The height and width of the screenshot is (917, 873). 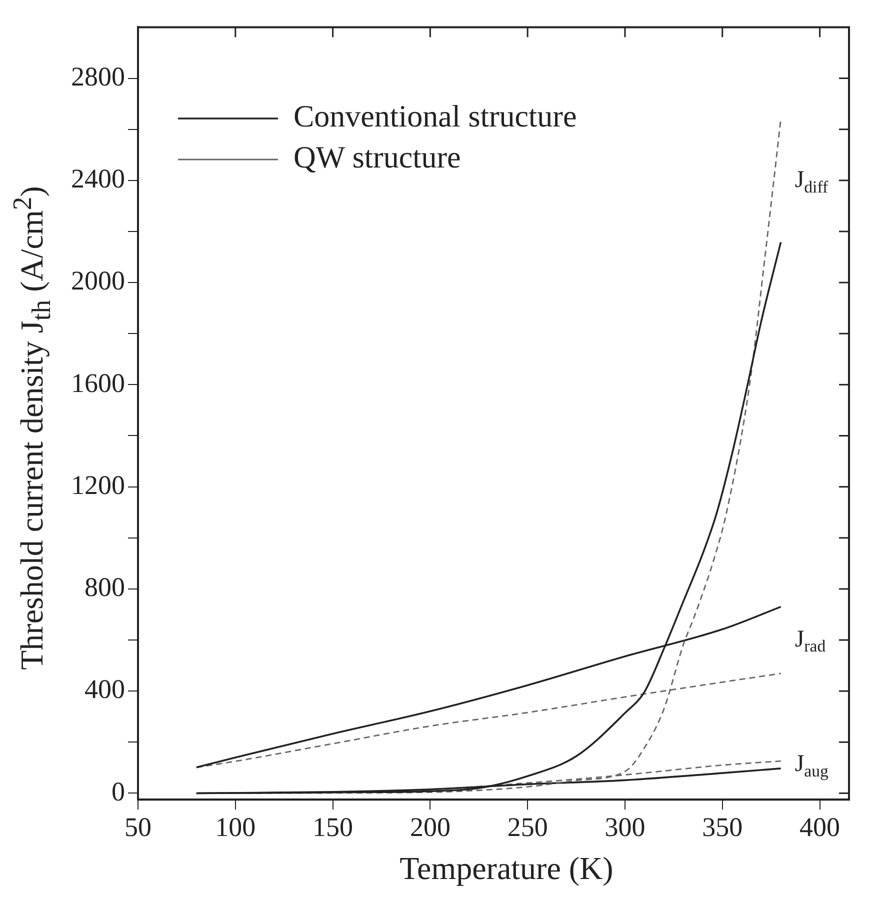 I want to click on y-tick-label: 400, so click(x=104, y=689).